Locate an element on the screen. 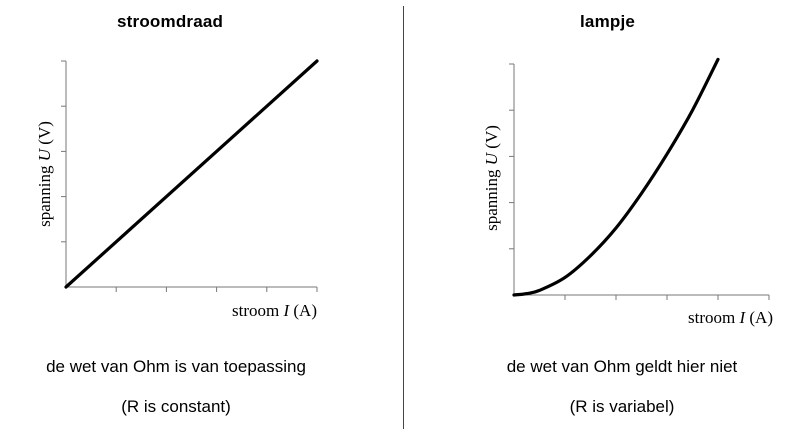 The image size is (799, 431). series-line is located at coordinates (616, 177).